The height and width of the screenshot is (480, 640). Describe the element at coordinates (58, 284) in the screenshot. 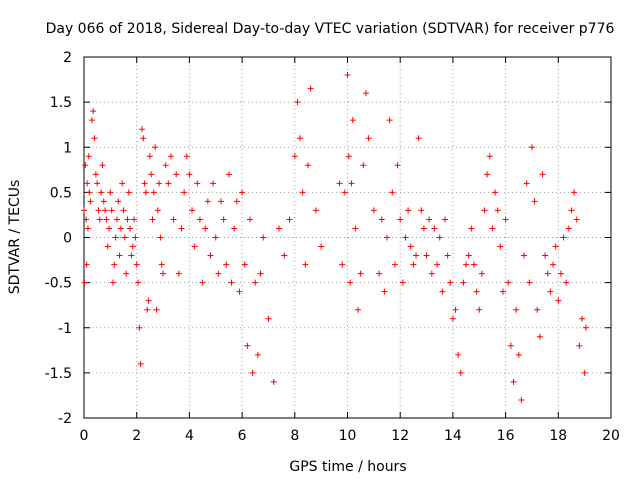

I see `y-tick-label: -0.5` at that location.